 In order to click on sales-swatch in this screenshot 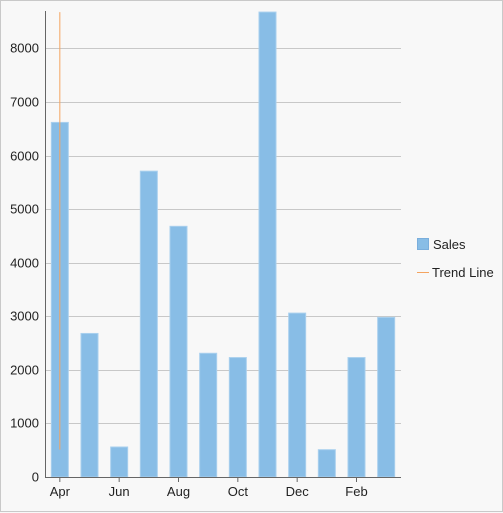, I will do `click(423, 244)`.